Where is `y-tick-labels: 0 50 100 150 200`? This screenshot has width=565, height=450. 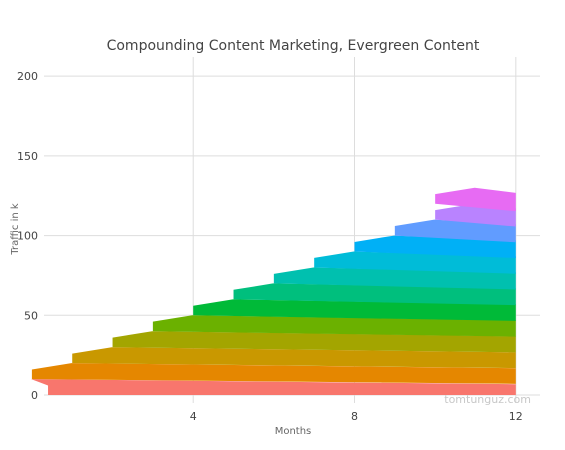
y-tick-labels: 0 50 100 150 200 is located at coordinates (27, 236).